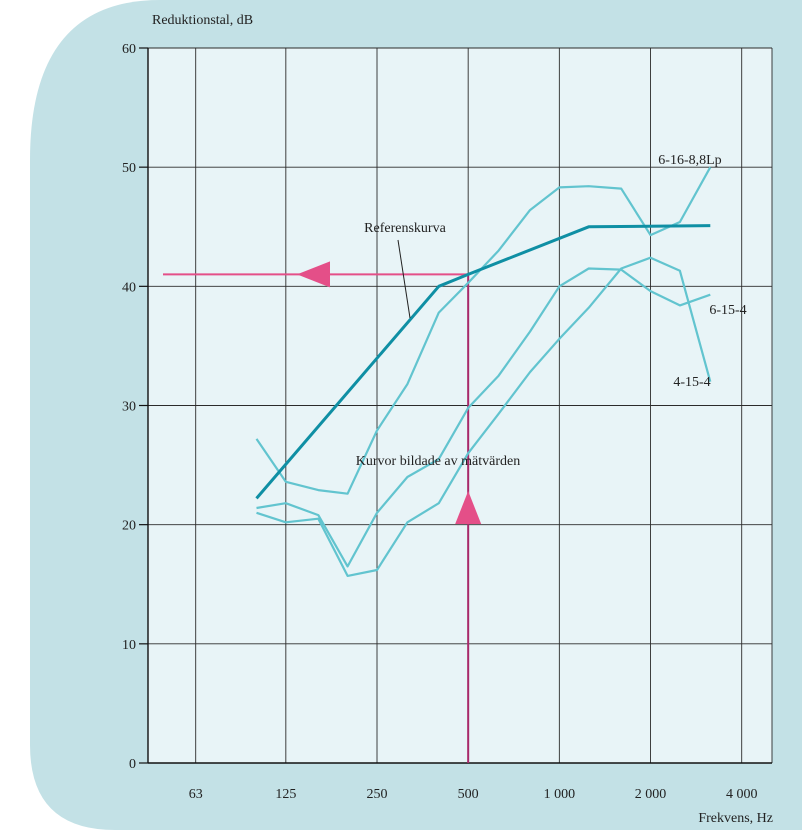 This screenshot has width=802, height=830. What do you see at coordinates (129, 407) in the screenshot?
I see `y-tick-label: 30` at bounding box center [129, 407].